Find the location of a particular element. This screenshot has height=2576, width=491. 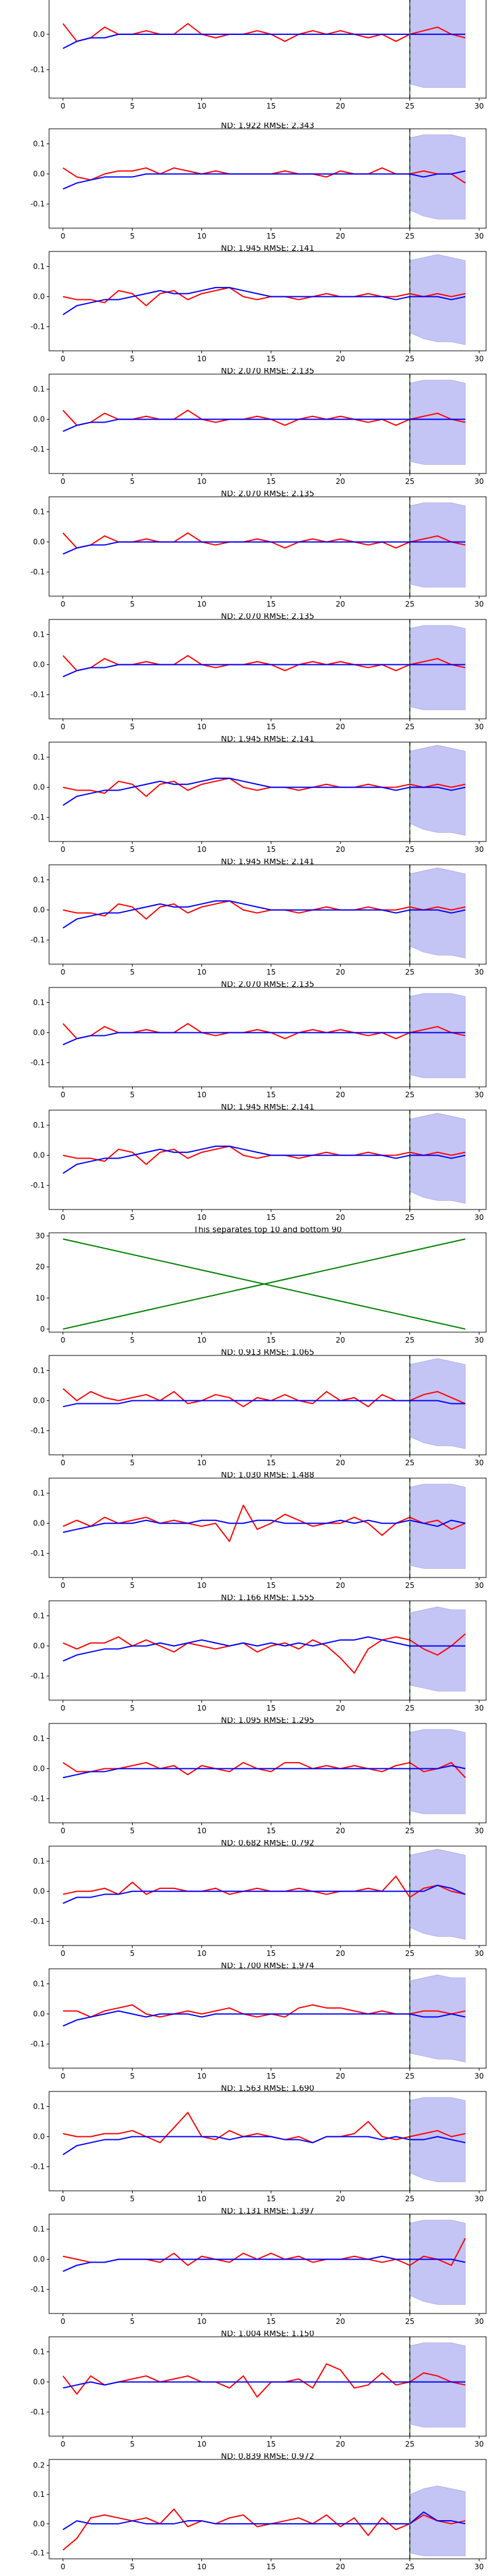

chart-title: ND: 1.131 RMSE: 1.397 is located at coordinates (267, 2212).